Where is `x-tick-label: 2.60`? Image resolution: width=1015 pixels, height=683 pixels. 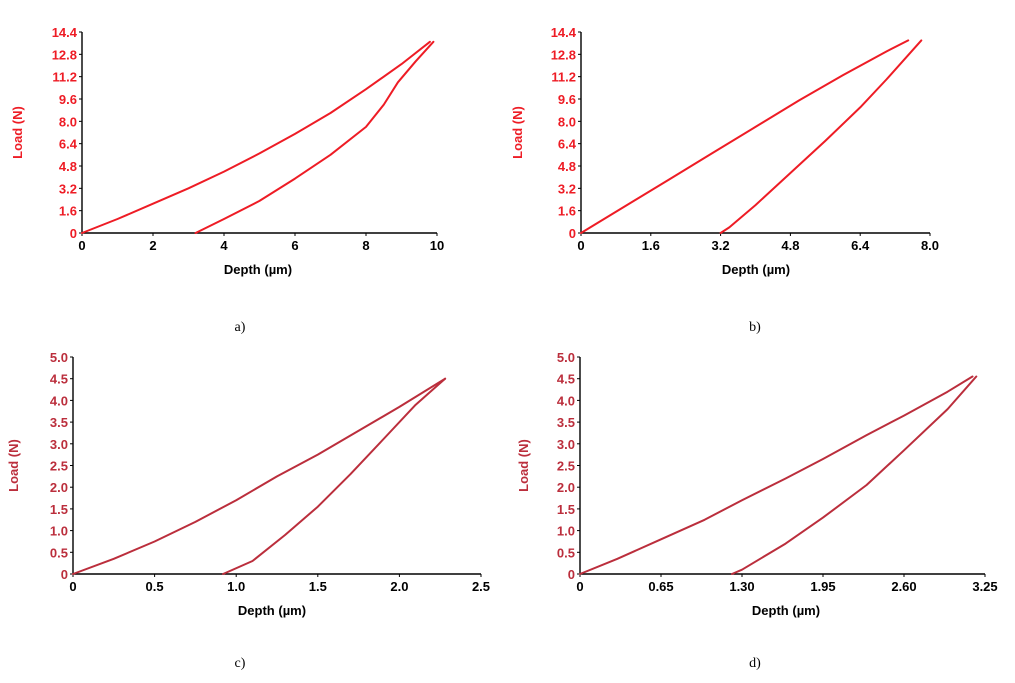
x-tick-label: 2.60 is located at coordinates (903, 586).